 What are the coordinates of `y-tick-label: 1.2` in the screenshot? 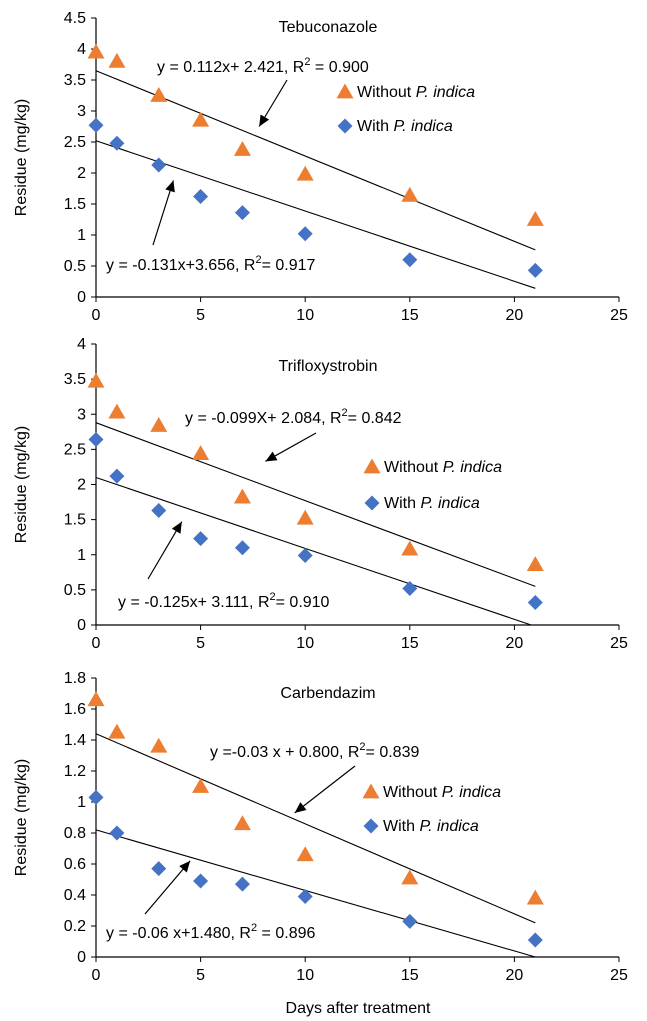 It's located at (75, 771).